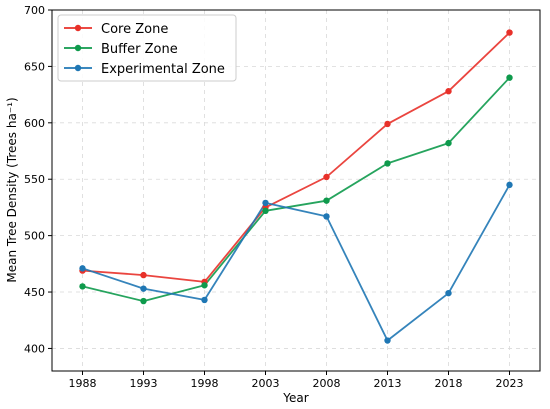 The width and height of the screenshot is (550, 409). Describe the element at coordinates (295, 398) in the screenshot. I see `x-axis-title: Year` at that location.